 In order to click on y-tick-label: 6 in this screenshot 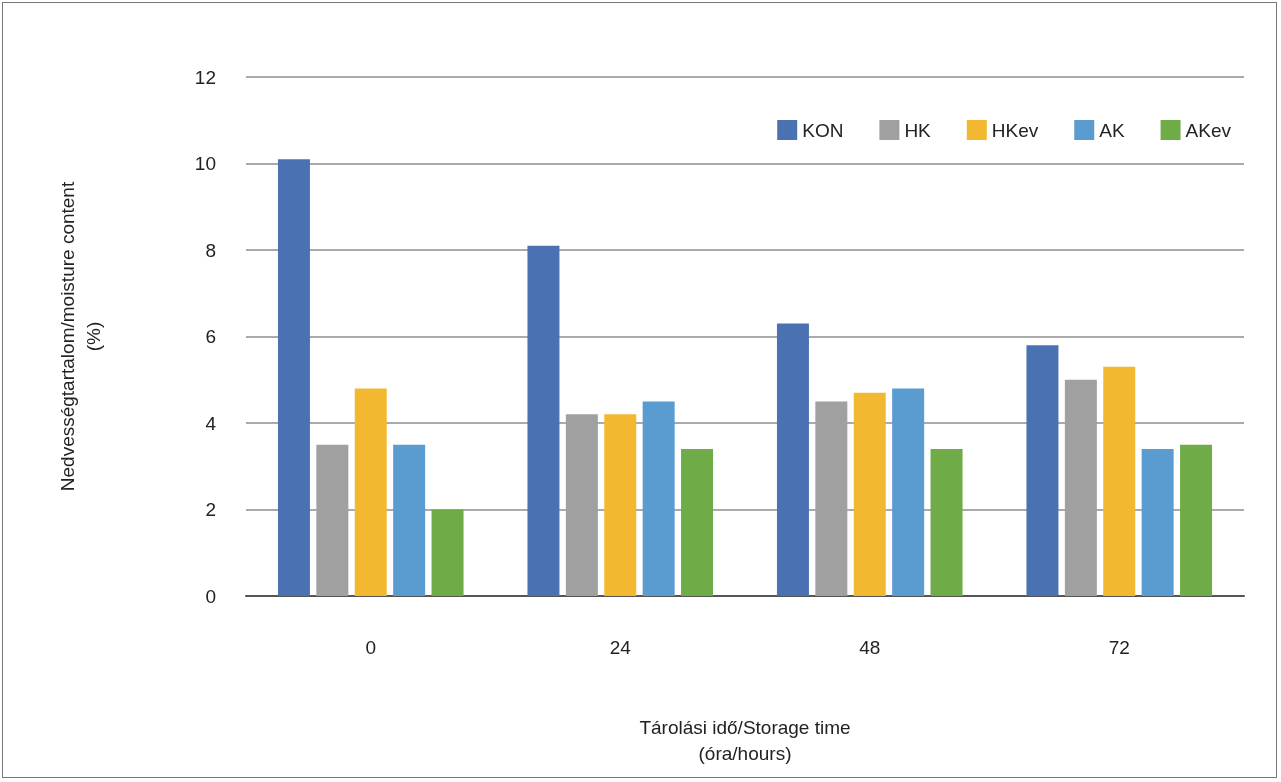, I will do `click(210, 336)`.